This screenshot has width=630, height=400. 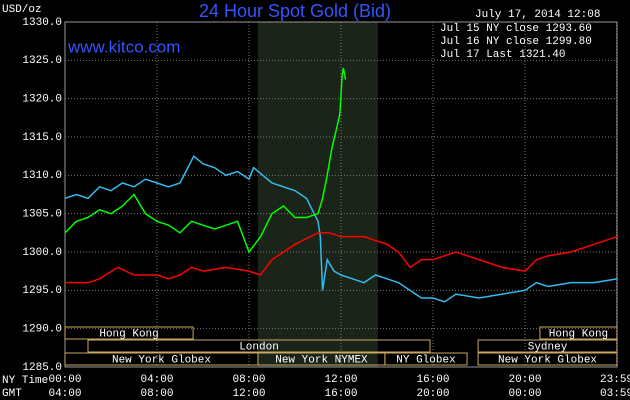 I want to click on y-axis-label: USD/oz, so click(x=22, y=10).